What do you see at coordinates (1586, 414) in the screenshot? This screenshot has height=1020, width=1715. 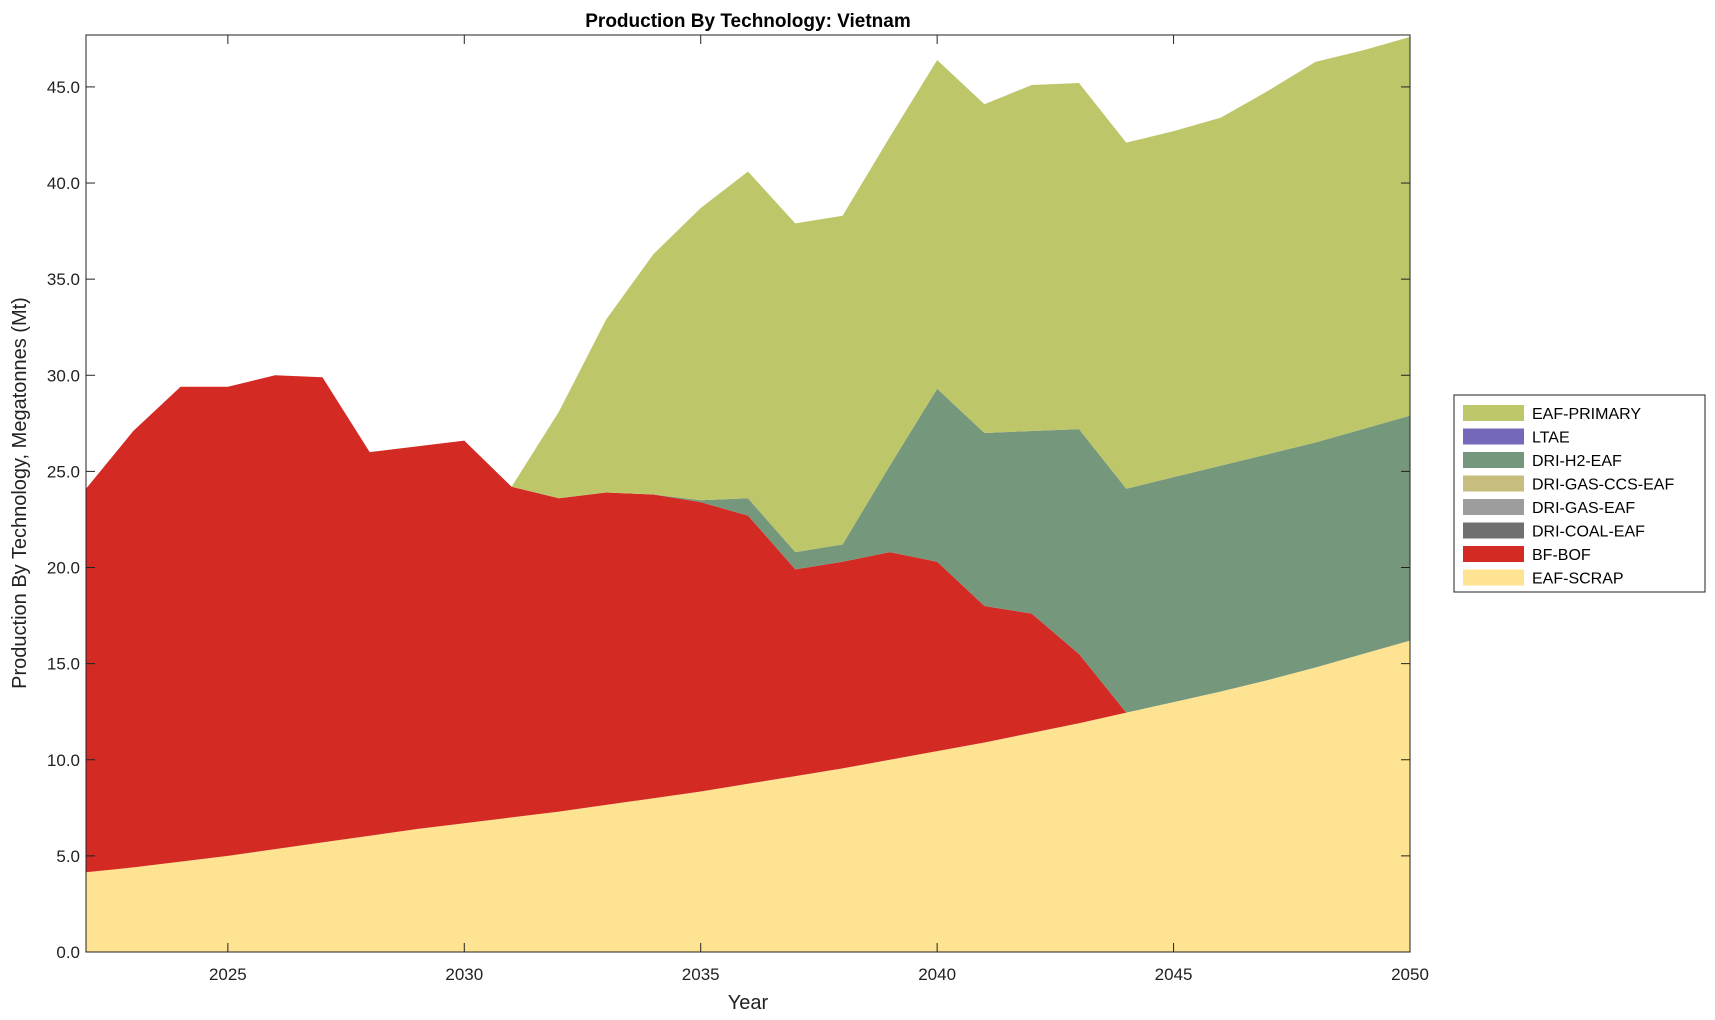 I see `legend-label: EAF-PRIMARY` at bounding box center [1586, 414].